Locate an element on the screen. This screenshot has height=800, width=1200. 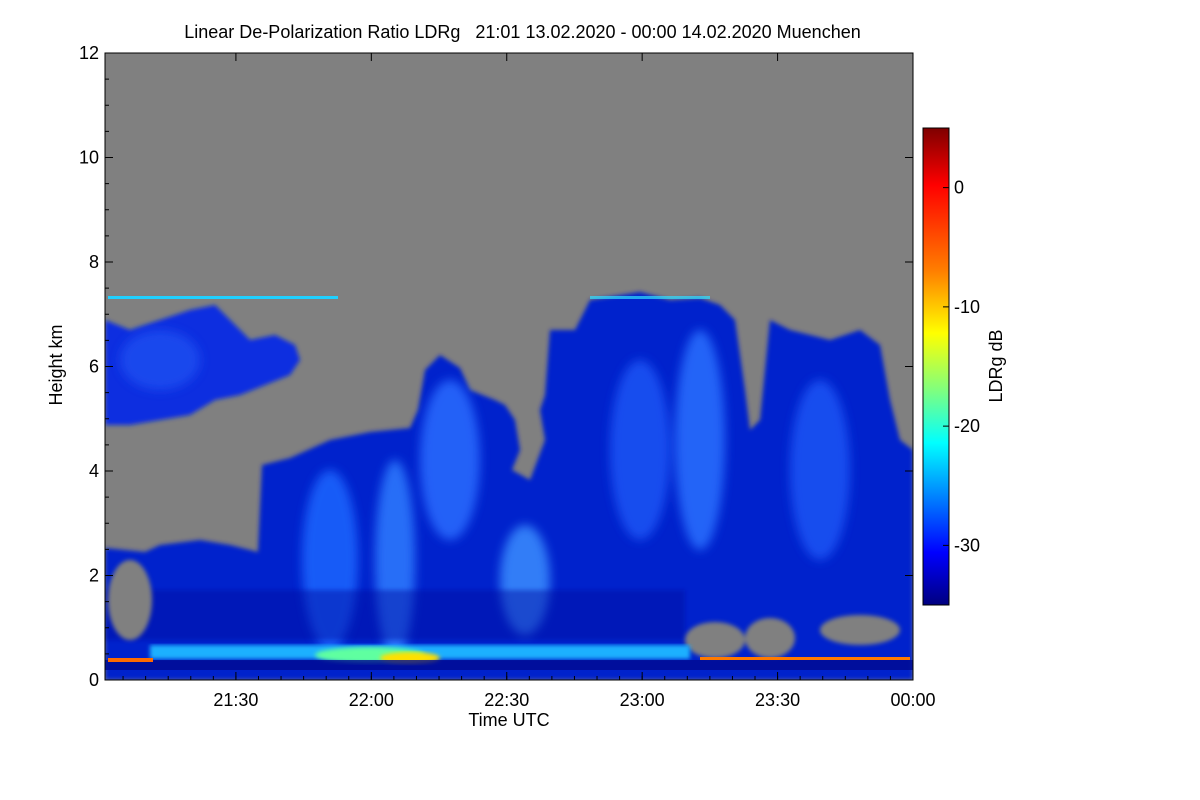
y-tick-label: 0 is located at coordinates (94, 680).